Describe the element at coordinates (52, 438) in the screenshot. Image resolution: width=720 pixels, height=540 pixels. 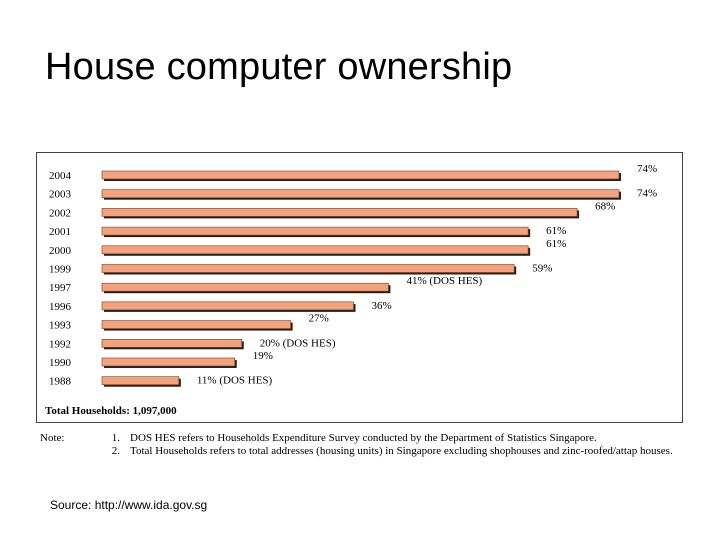
I see `note-label: Note:` at that location.